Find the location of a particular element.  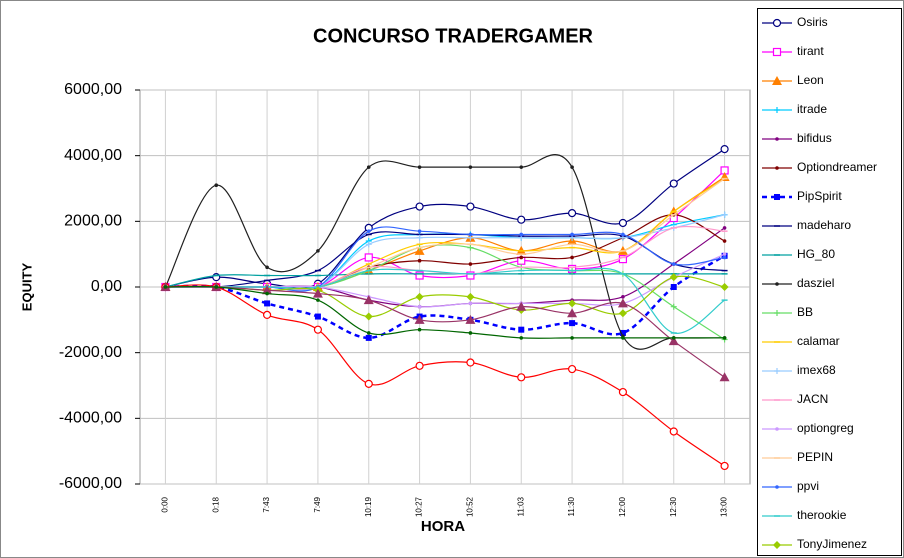

x-tick-label: 7:49 is located at coordinates (317, 504).